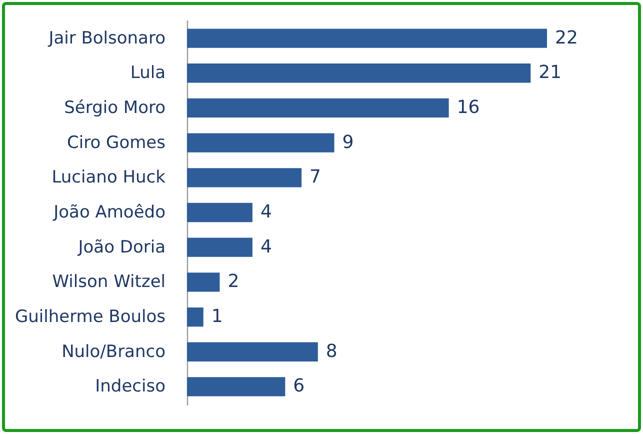 This screenshot has height=434, width=643. I want to click on y-tick-label: Ciro Gomes, so click(116, 142).